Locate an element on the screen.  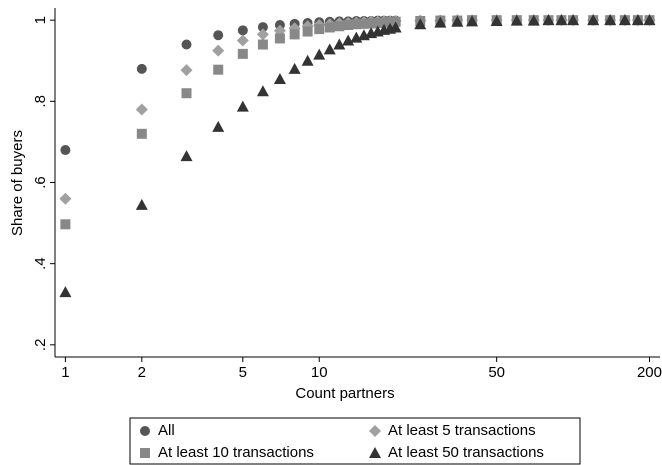
x-axis-label: Count partners is located at coordinates (344, 393).